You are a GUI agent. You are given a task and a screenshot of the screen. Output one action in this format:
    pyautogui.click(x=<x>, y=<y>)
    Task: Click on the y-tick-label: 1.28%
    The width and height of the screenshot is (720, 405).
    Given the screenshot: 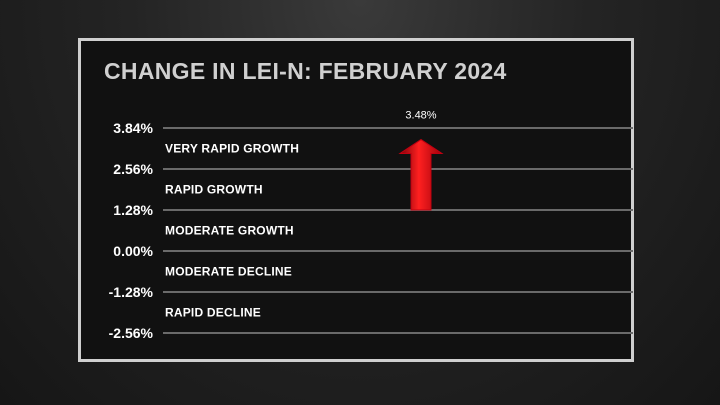 What is the action you would take?
    pyautogui.click(x=133, y=210)
    